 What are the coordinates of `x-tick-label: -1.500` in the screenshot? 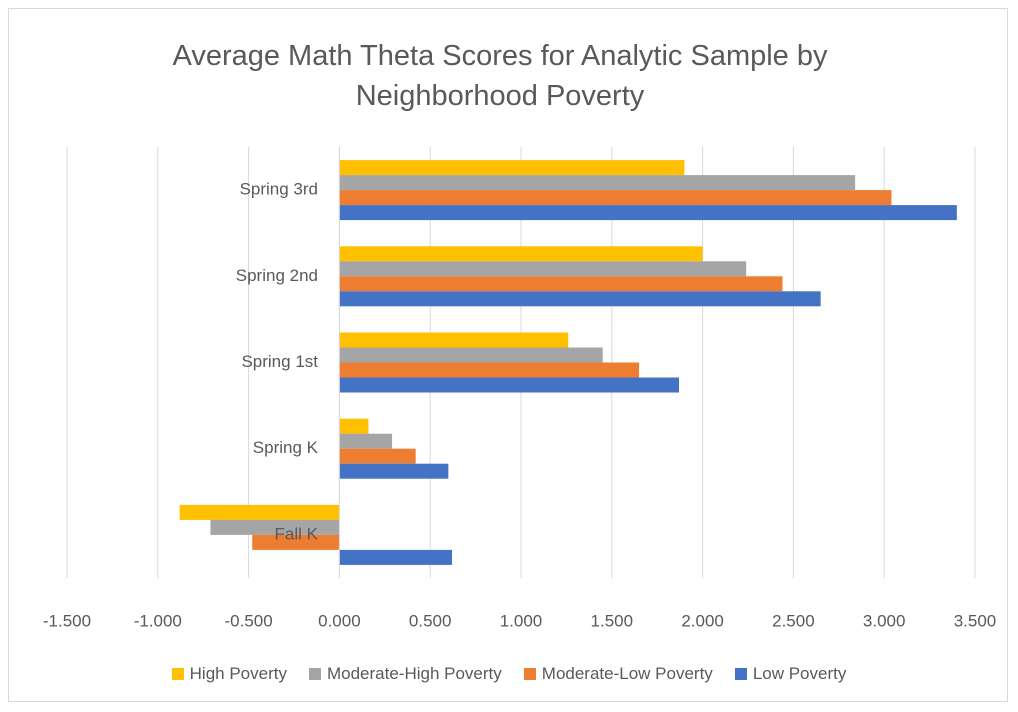 It's located at (67, 620).